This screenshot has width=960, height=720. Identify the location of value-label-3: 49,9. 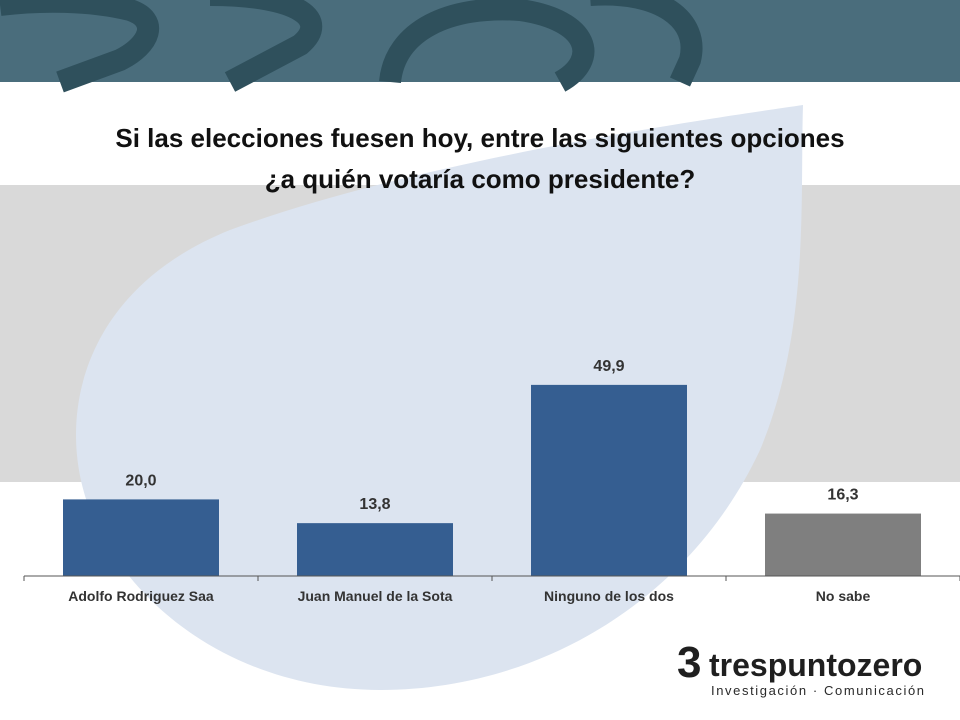
(608, 366).